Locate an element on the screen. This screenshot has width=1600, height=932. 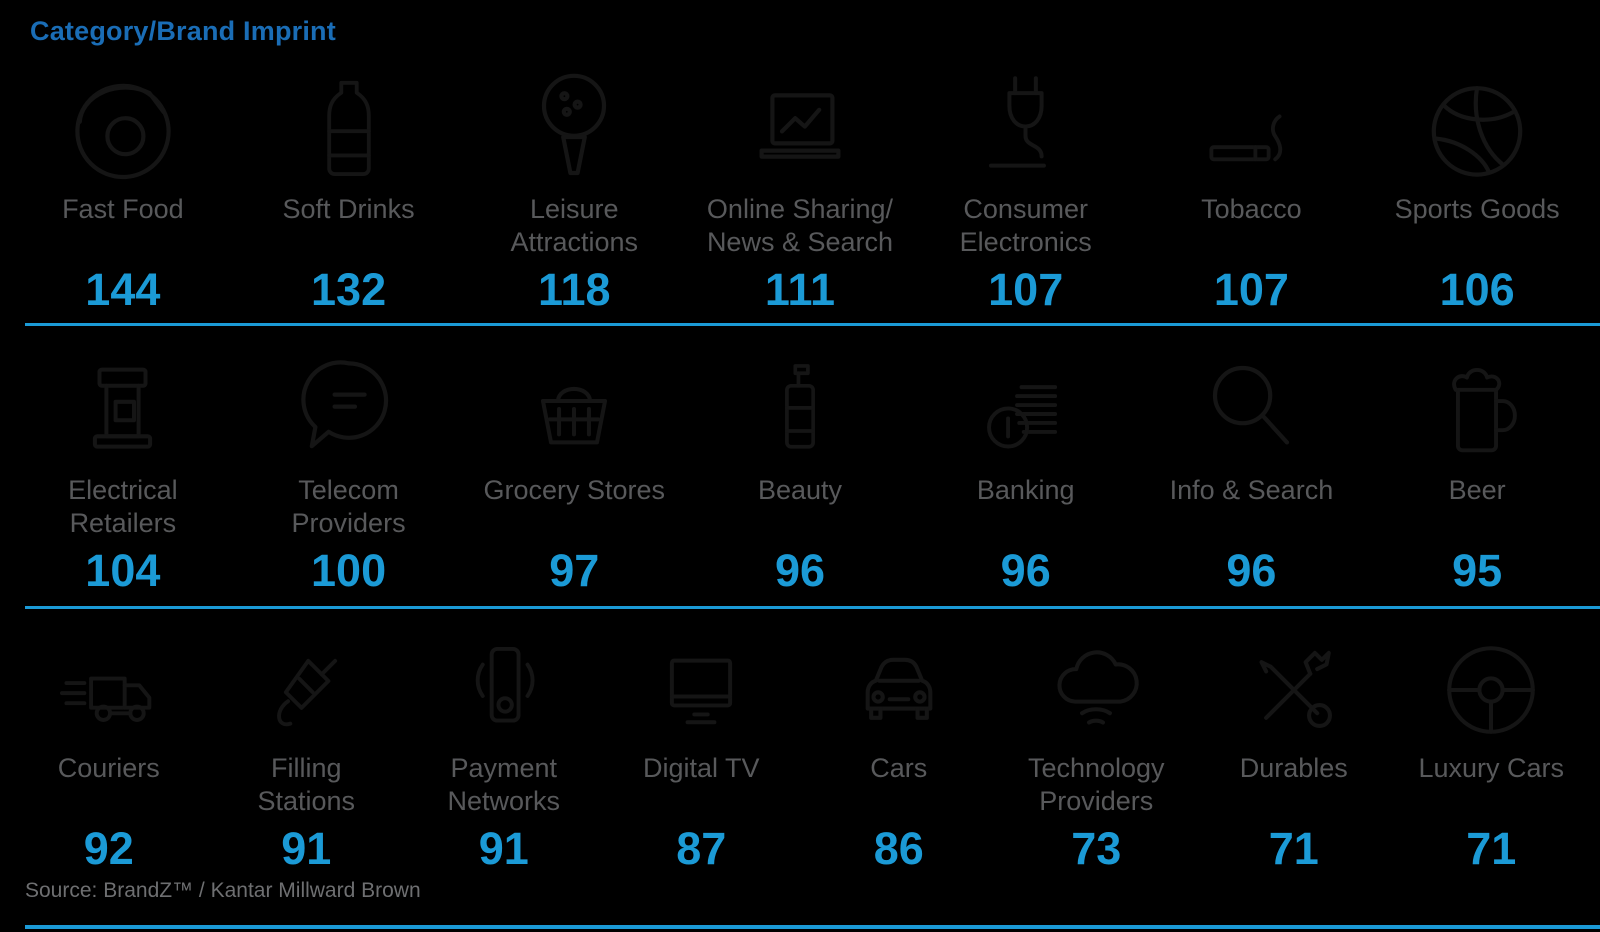
bottom-divider is located at coordinates (812, 927).